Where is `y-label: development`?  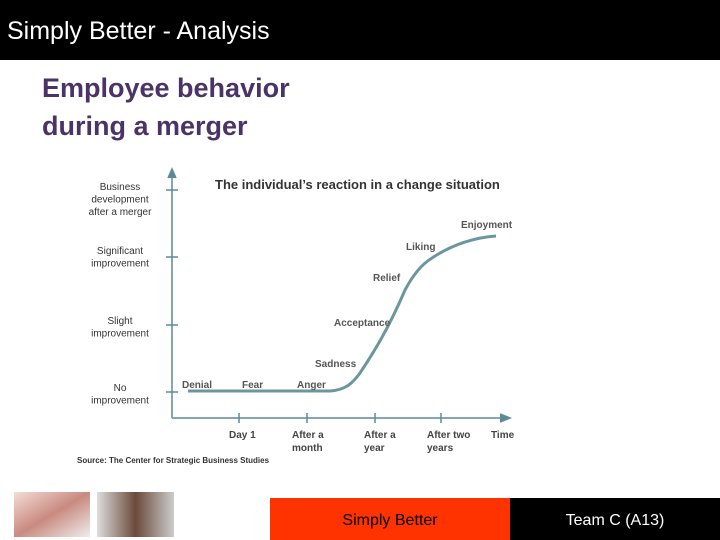
y-label: development is located at coordinates (119, 200).